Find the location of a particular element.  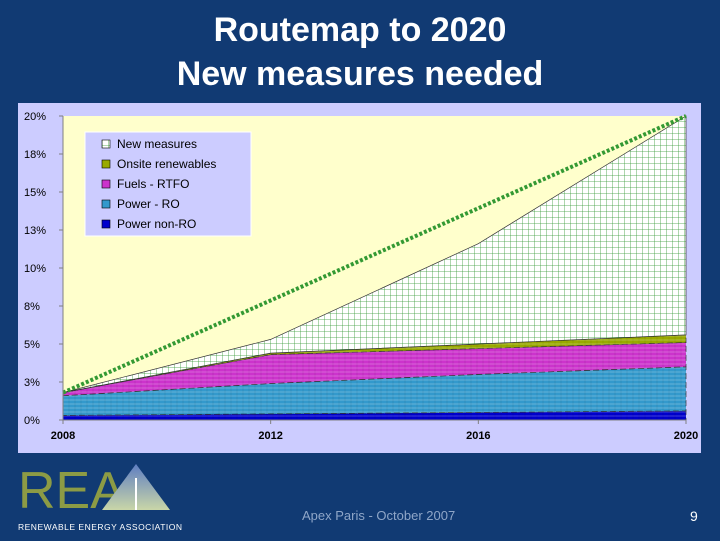

legend-label: Fuels - RTFO is located at coordinates (153, 184).